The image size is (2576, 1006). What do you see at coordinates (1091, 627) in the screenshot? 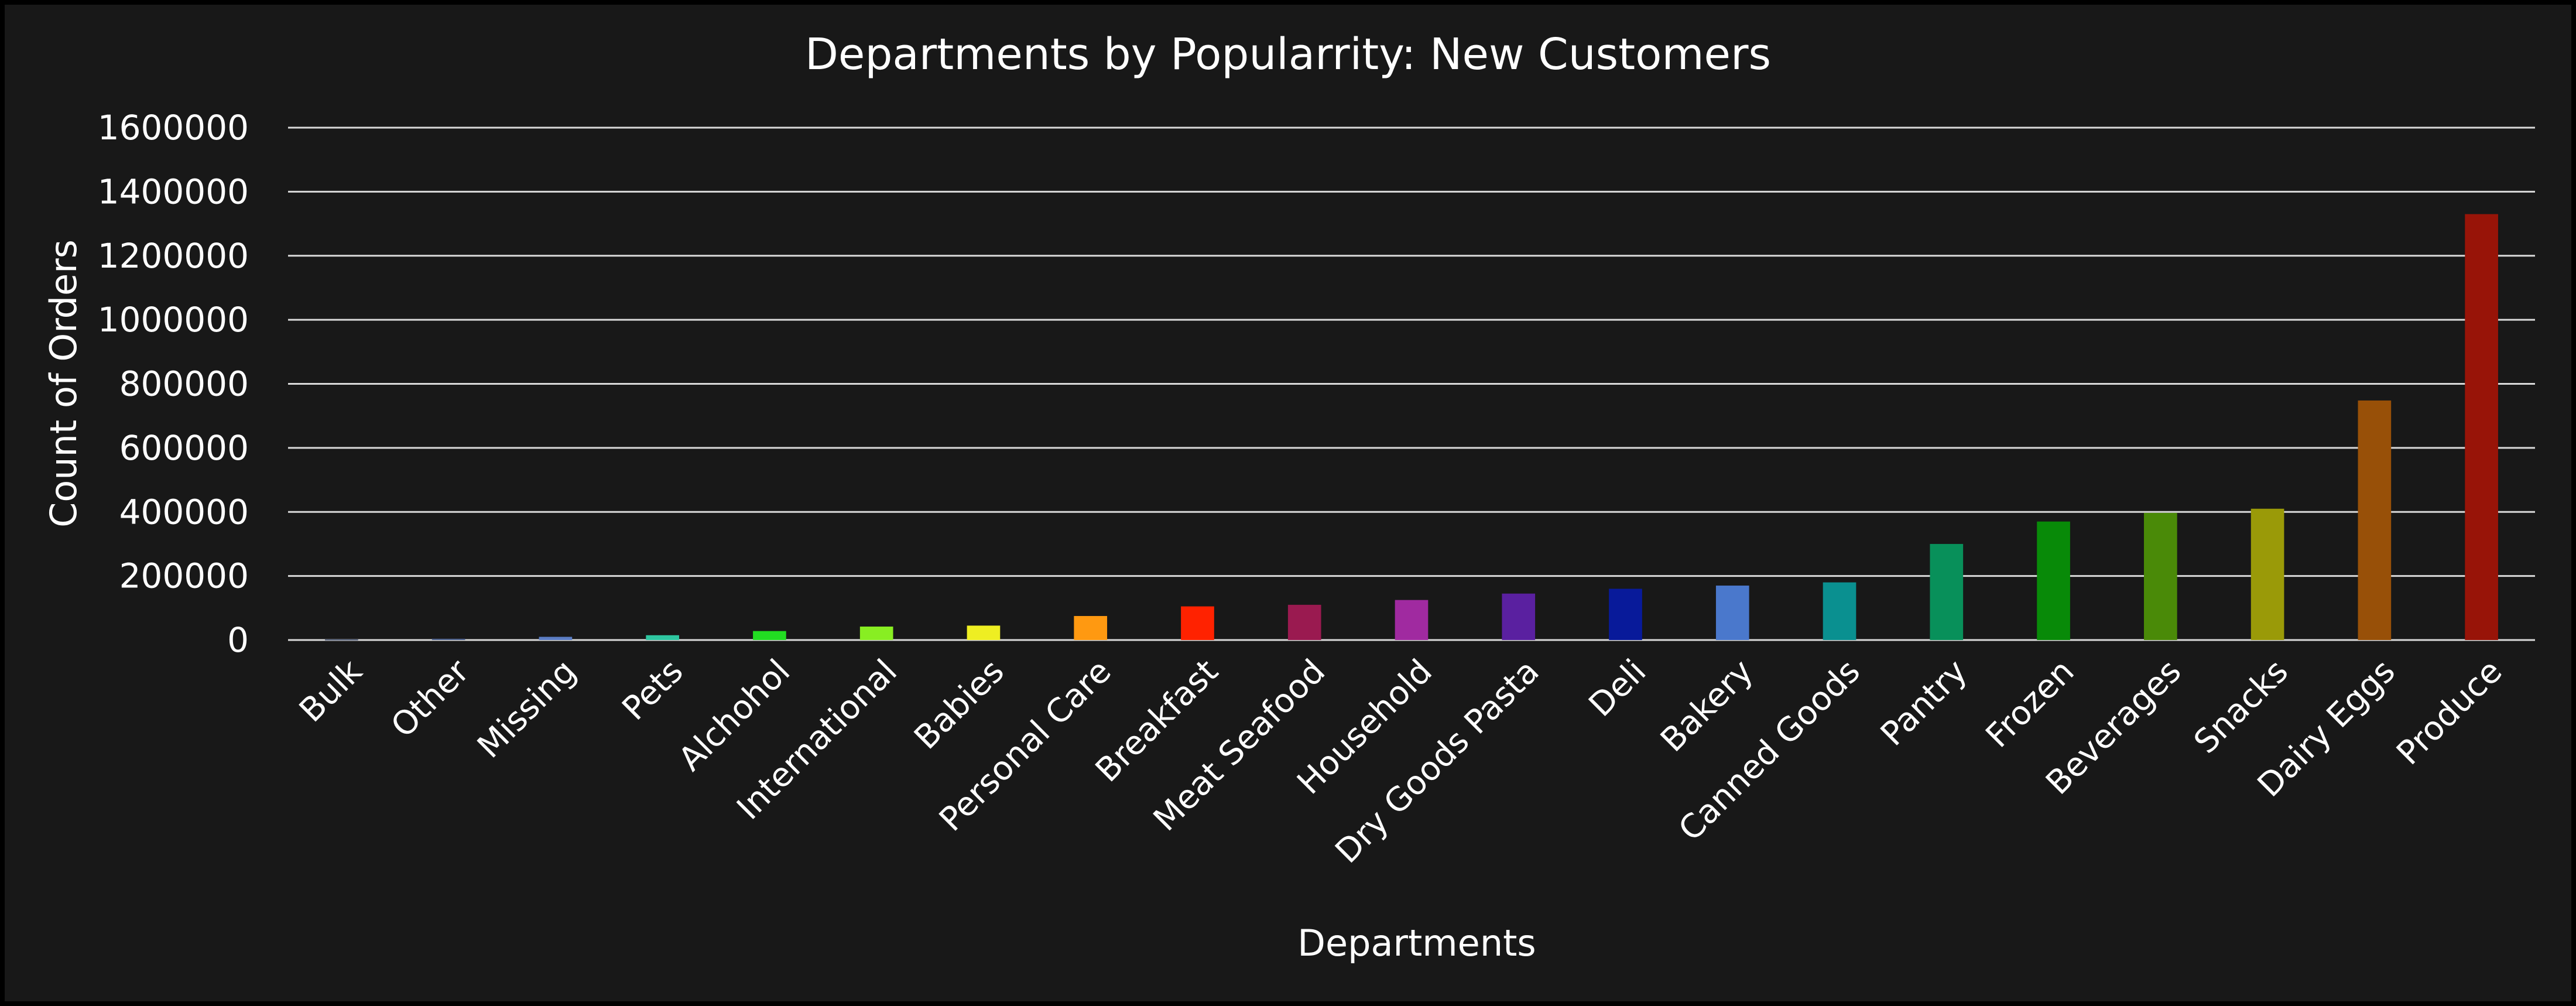
I see `bar-personal-care` at bounding box center [1091, 627].